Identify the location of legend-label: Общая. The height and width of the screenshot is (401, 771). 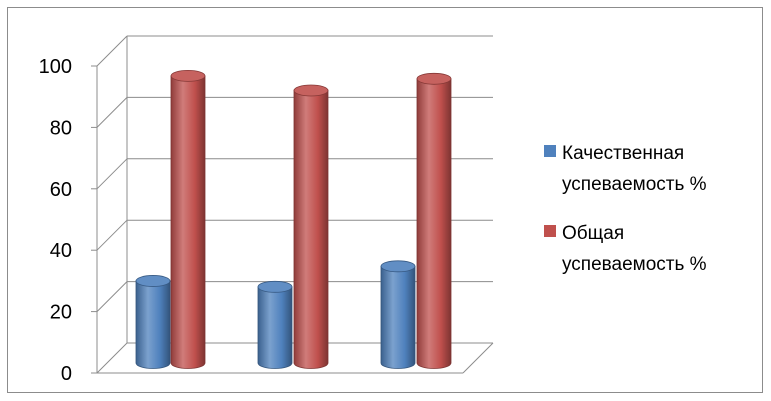
(593, 233).